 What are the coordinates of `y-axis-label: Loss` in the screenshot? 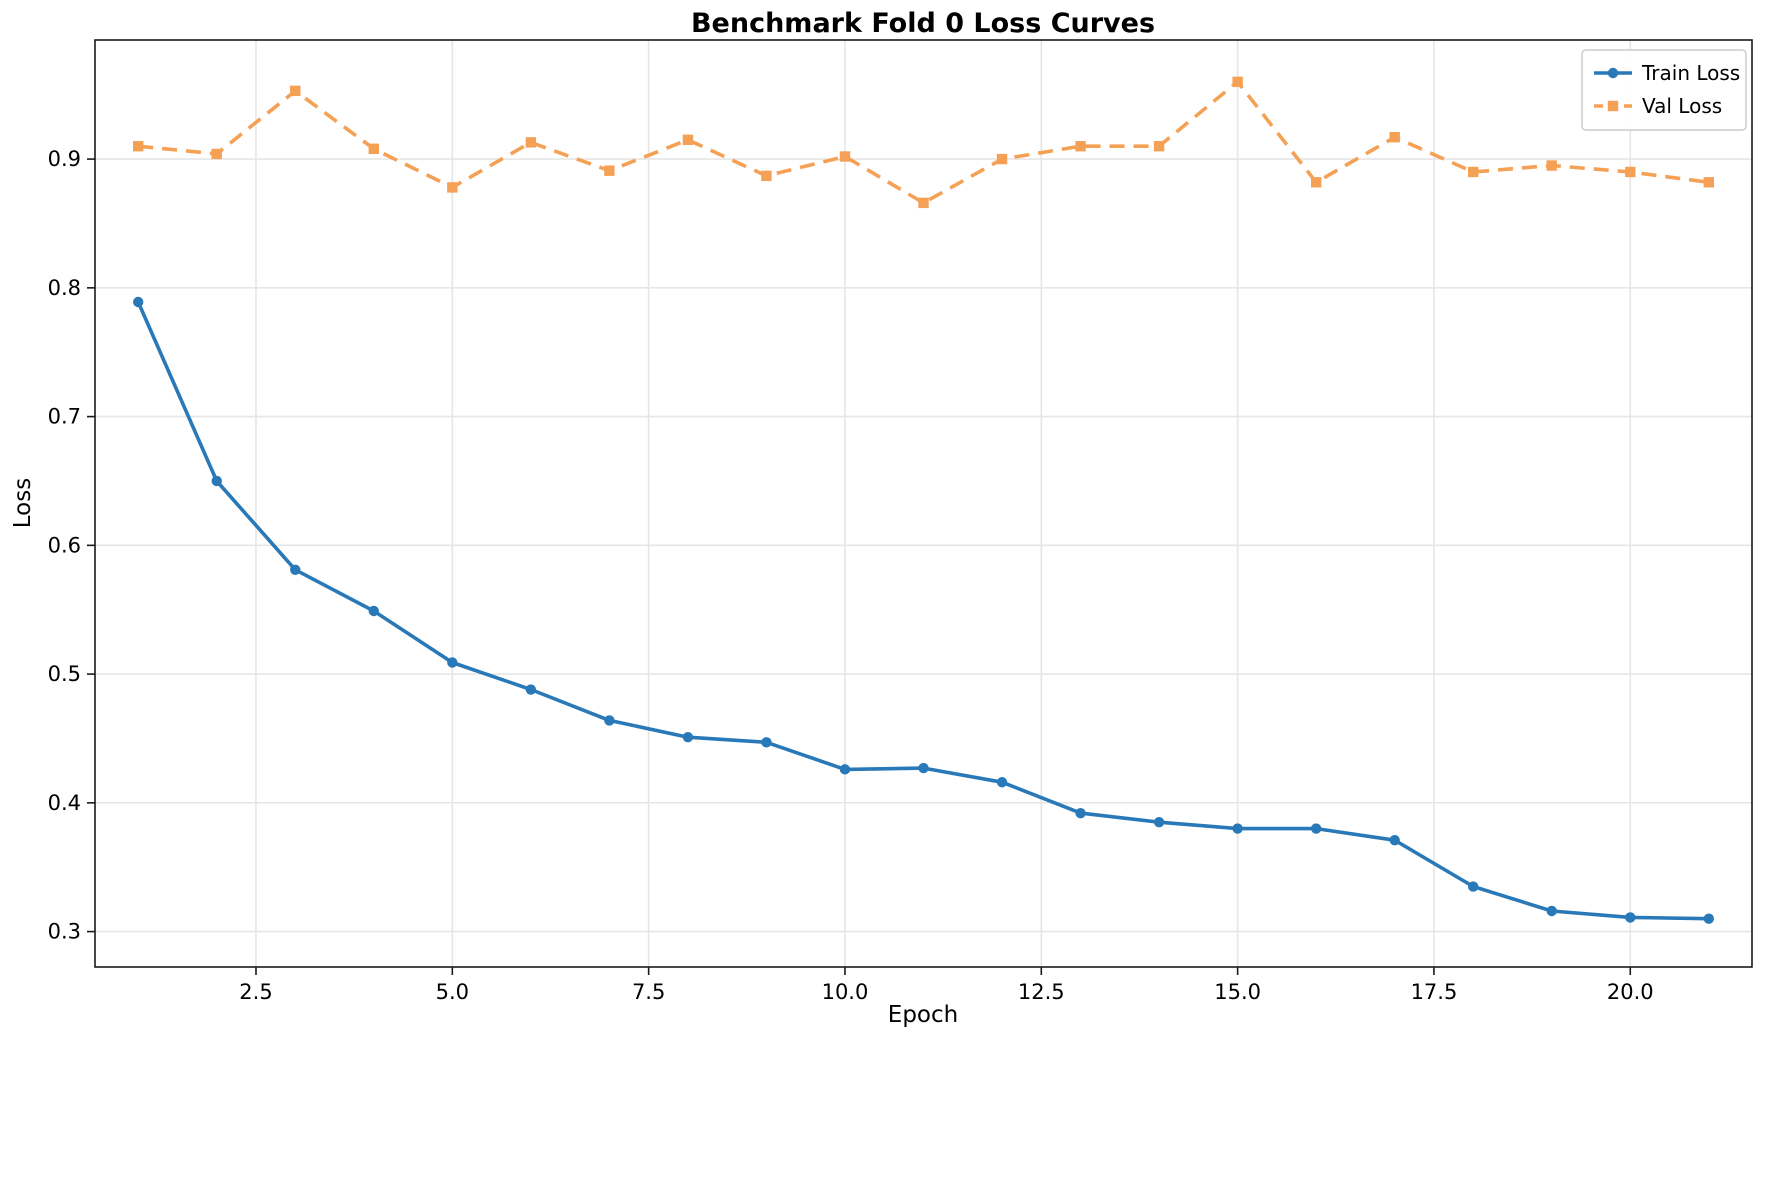 It's located at (23, 503).